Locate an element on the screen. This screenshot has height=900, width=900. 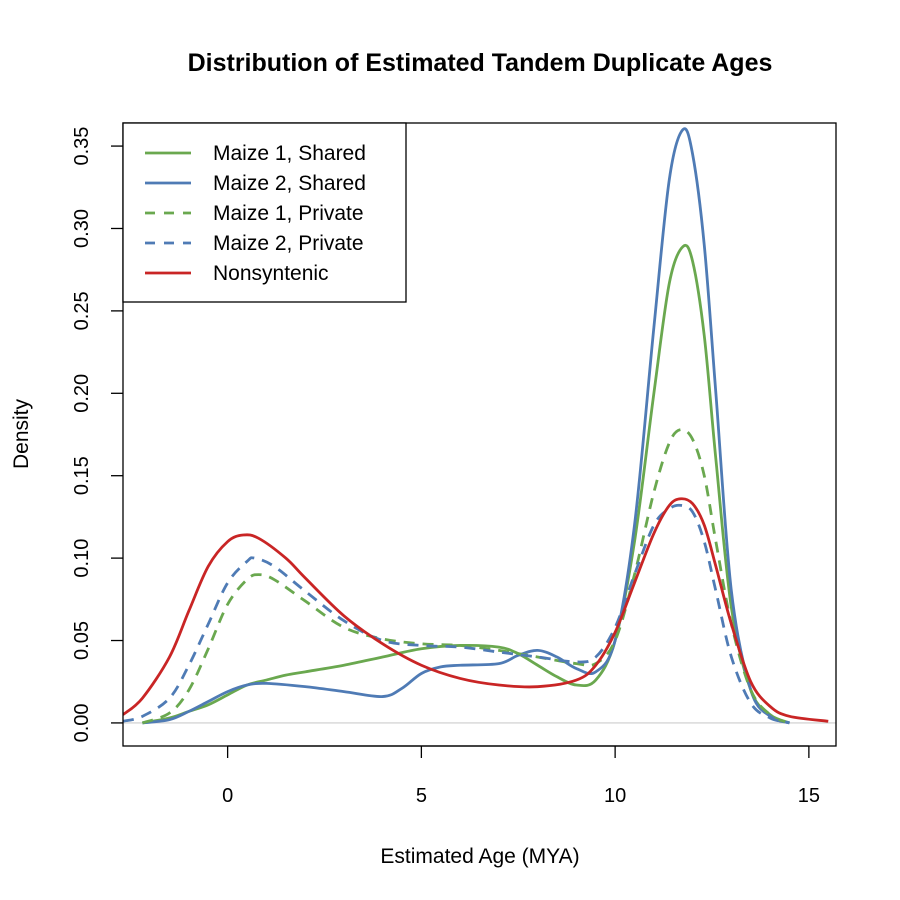
y-tick-label: 0.20 is located at coordinates (82, 393).